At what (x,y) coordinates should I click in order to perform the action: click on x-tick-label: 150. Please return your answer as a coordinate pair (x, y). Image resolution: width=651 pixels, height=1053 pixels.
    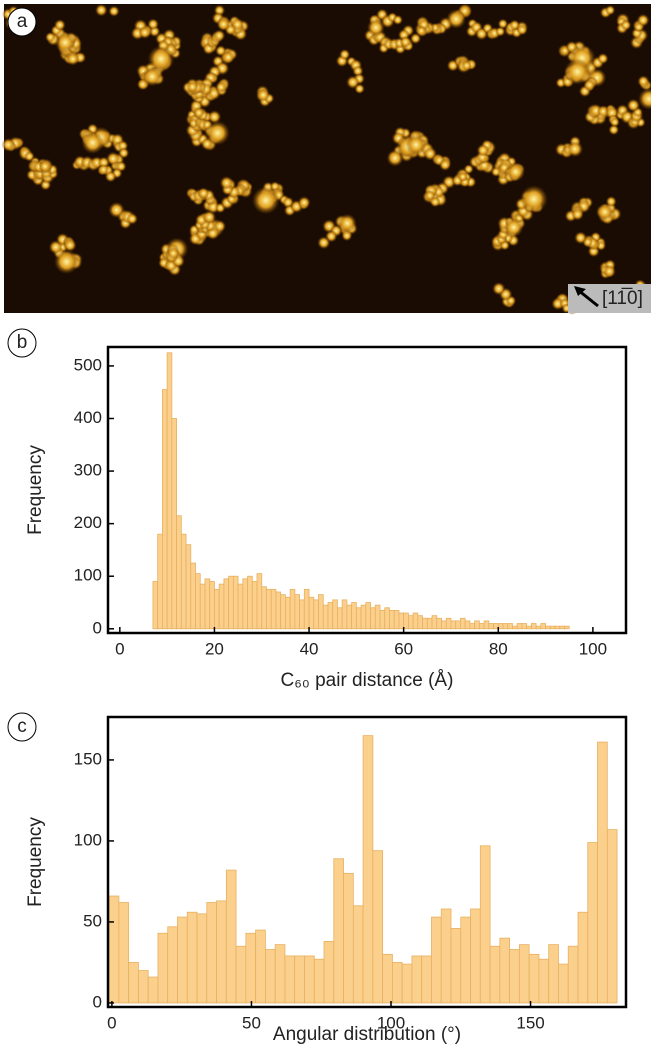
    Looking at the image, I should click on (530, 1022).